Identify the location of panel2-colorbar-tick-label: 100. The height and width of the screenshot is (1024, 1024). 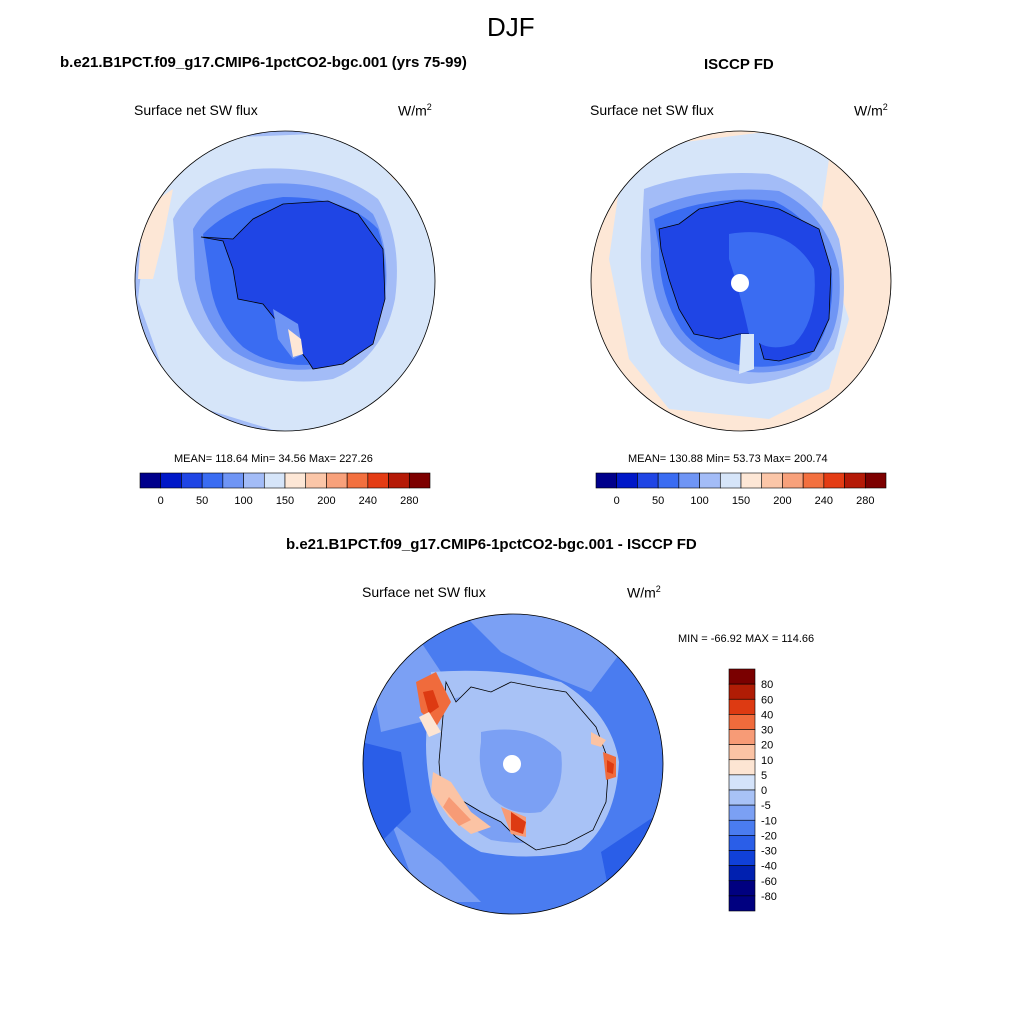
(699, 501).